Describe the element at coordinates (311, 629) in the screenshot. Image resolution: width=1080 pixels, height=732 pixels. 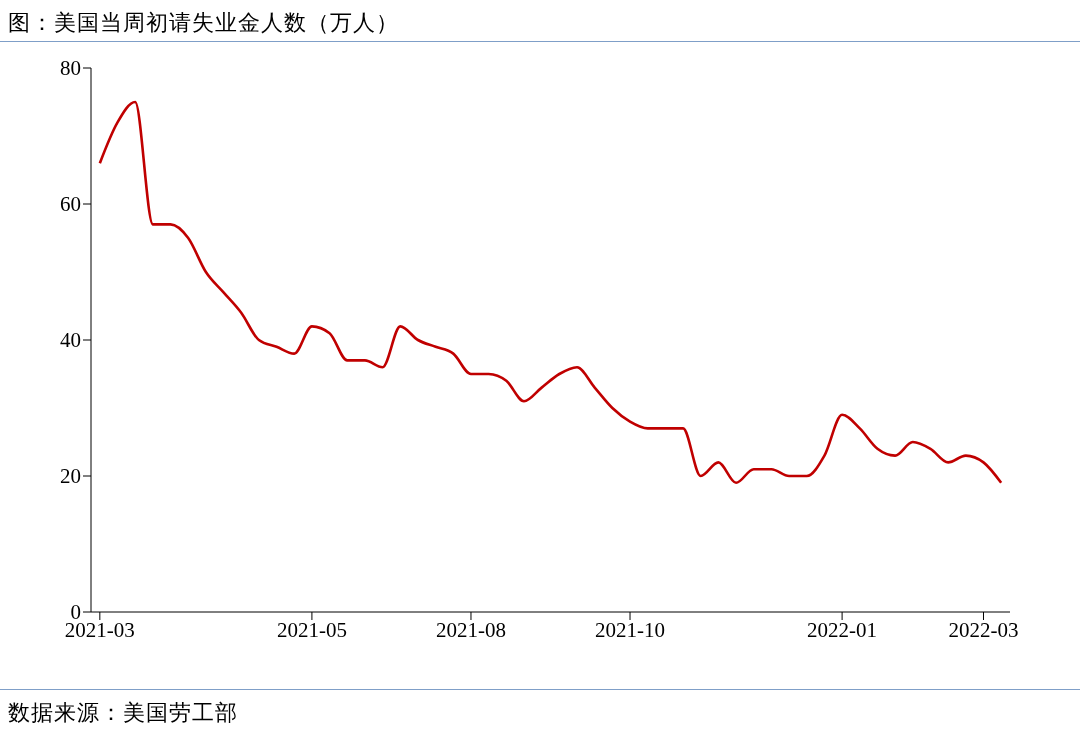
I see `x-tick-label: 2021-05` at that location.